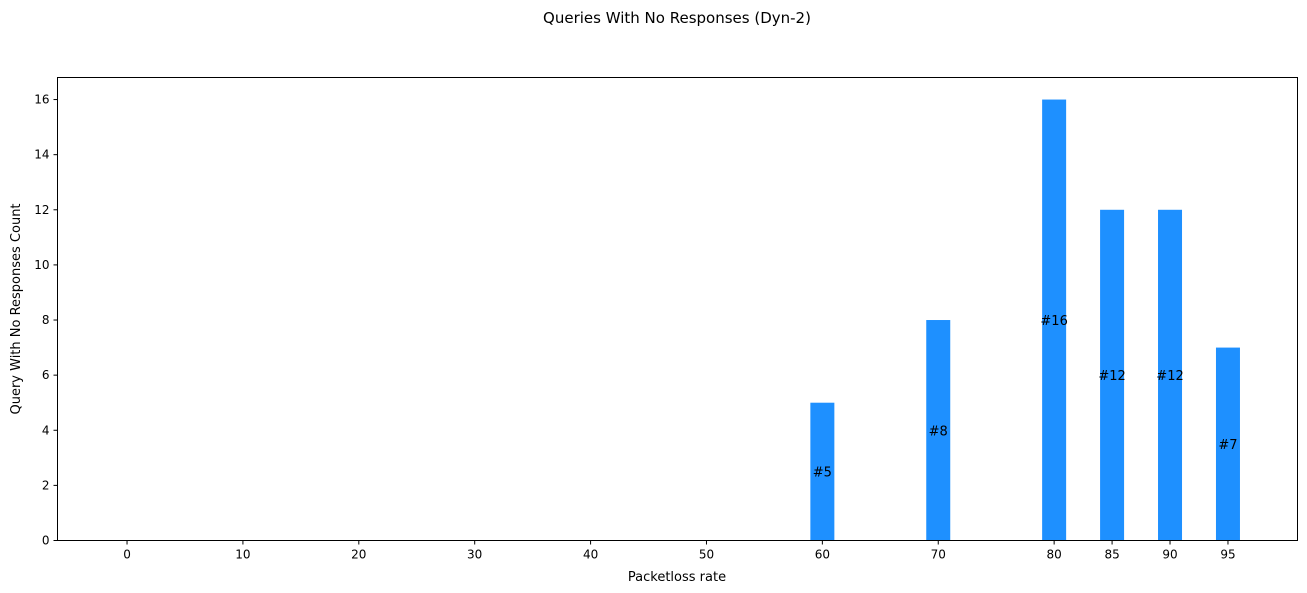  I want to click on bar-labels-group: #5 #8 #16 #12 #12 #7, so click(1025, 397).